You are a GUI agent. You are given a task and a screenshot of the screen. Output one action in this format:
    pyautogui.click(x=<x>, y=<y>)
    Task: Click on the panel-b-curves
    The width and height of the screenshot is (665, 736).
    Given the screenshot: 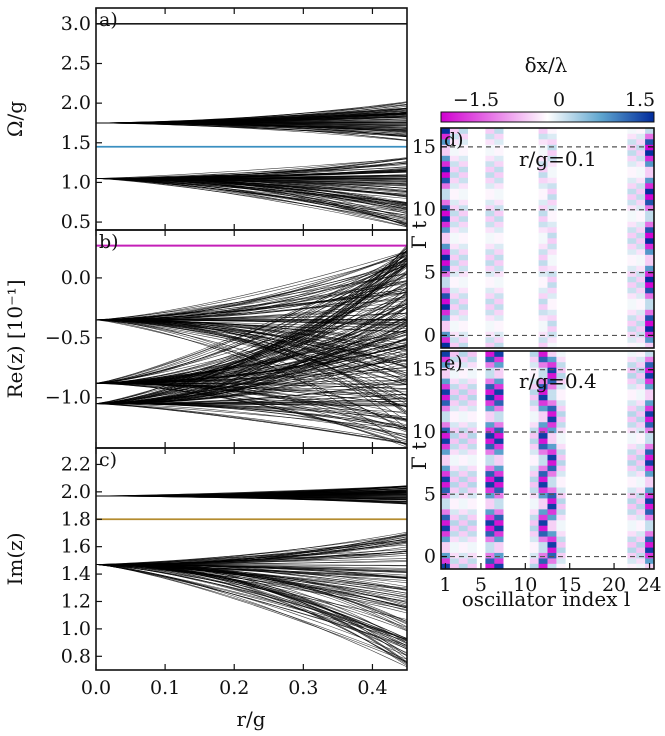 What is the action you would take?
    pyautogui.click(x=251, y=346)
    